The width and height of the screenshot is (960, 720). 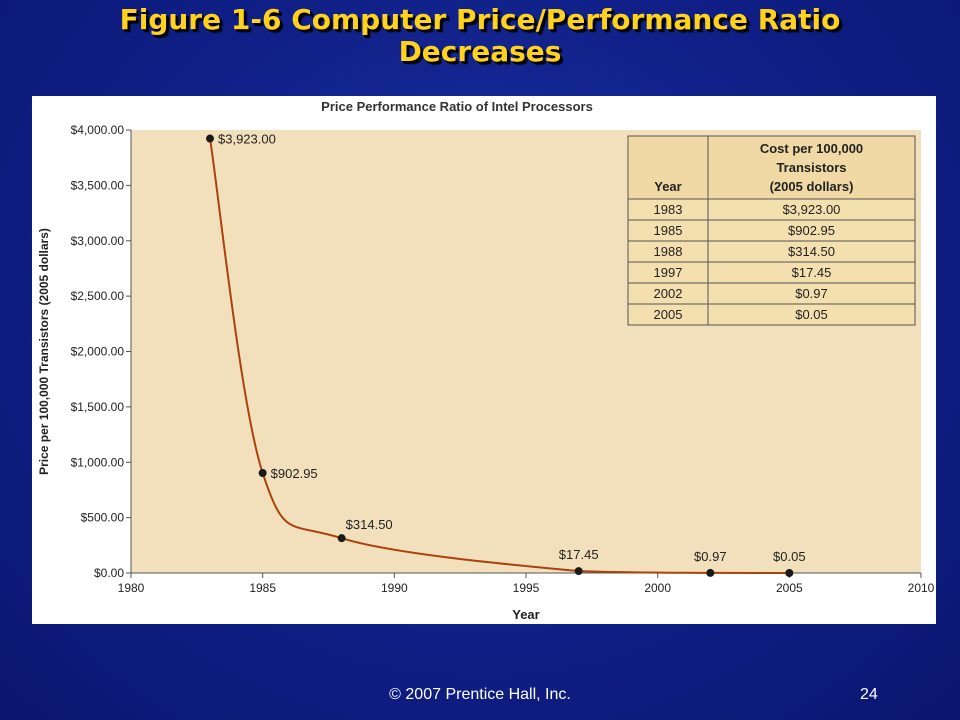 I want to click on table-cell-year: 2005, so click(x=668, y=314).